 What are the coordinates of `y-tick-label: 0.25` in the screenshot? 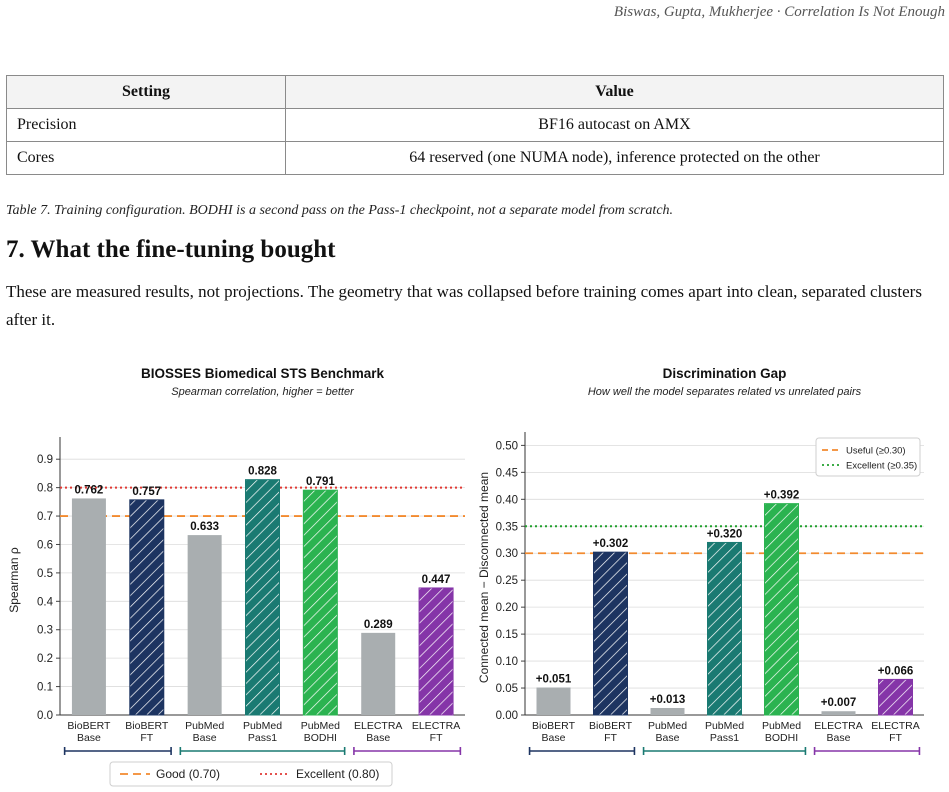 It's located at (507, 581).